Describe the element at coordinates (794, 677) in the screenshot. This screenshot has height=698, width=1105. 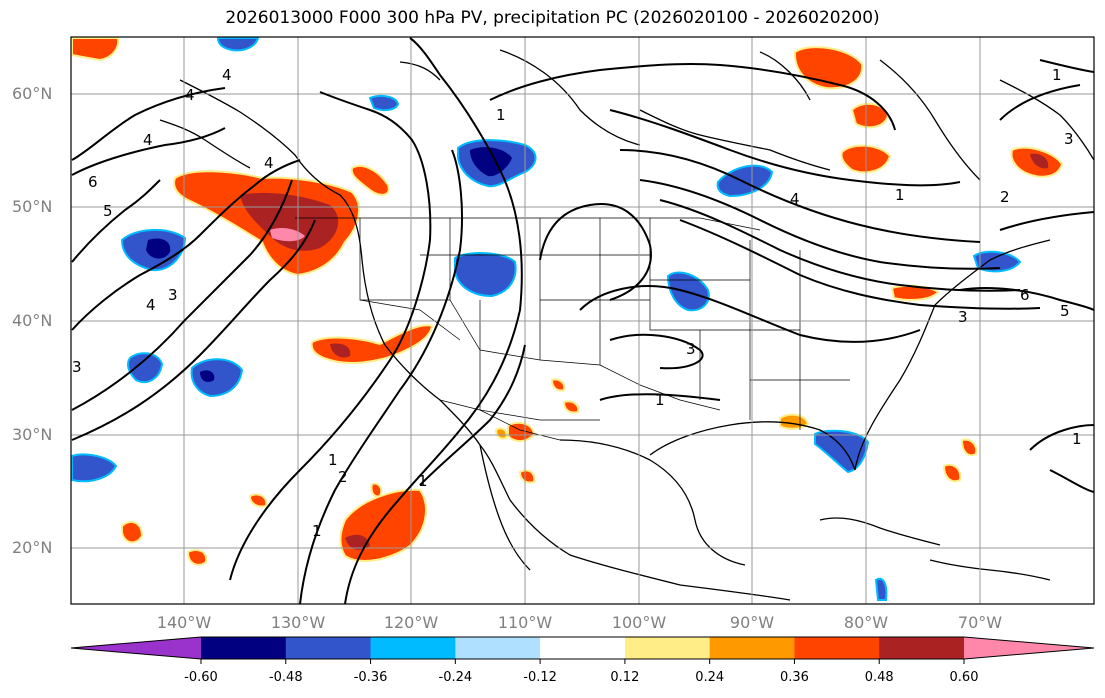
I see `colorbar-tick-label: 0.36` at that location.